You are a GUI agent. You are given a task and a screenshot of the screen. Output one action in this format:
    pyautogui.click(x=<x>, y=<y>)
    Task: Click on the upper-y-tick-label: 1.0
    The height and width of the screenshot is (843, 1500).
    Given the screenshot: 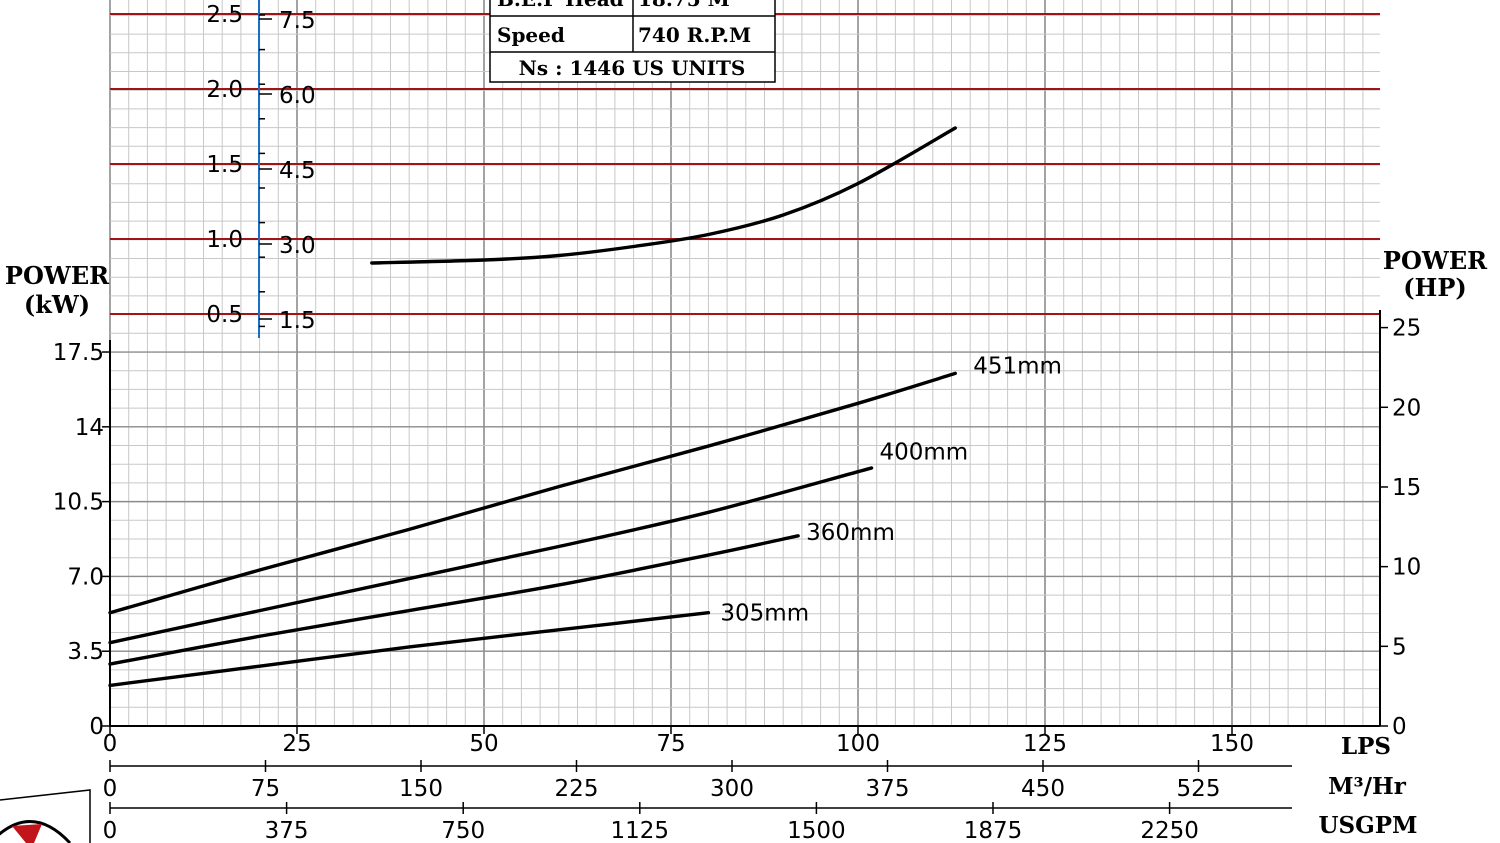 What is the action you would take?
    pyautogui.click(x=224, y=240)
    